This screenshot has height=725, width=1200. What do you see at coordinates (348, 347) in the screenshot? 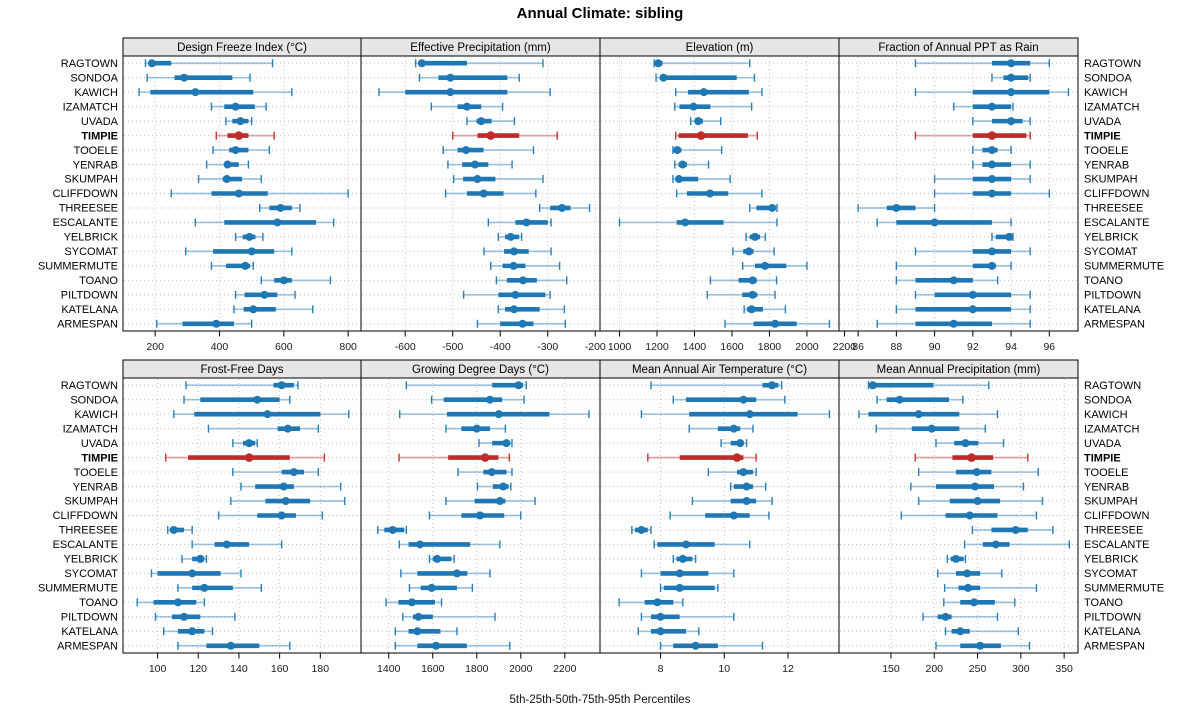
I see `axis-tick-label: 800` at bounding box center [348, 347].